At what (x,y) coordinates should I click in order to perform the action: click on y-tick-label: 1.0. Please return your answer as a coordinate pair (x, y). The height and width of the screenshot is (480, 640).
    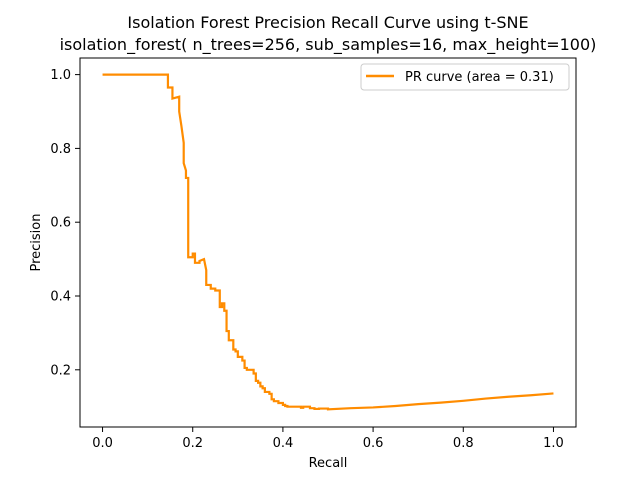
    Looking at the image, I should click on (60, 75).